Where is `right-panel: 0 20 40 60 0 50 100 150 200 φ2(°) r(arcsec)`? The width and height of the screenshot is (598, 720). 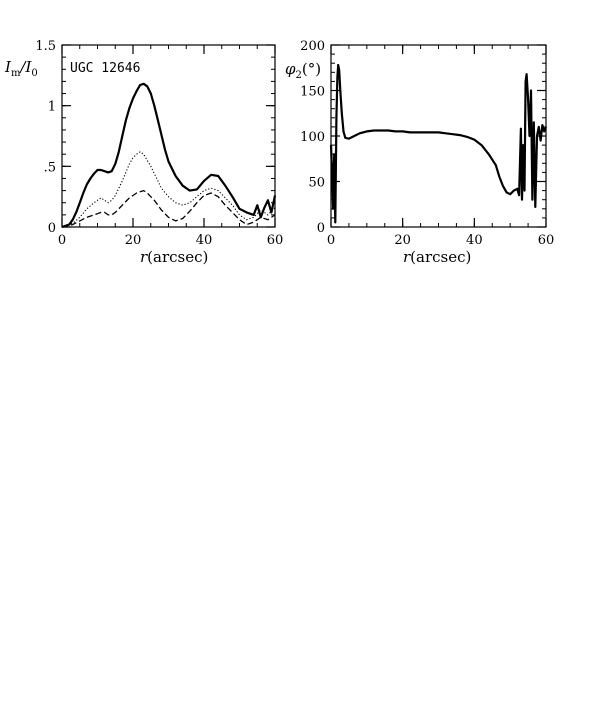
right-panel: 0 20 40 60 0 50 100 150 200 φ2(°) r(arcsec) is located at coordinates (419, 152).